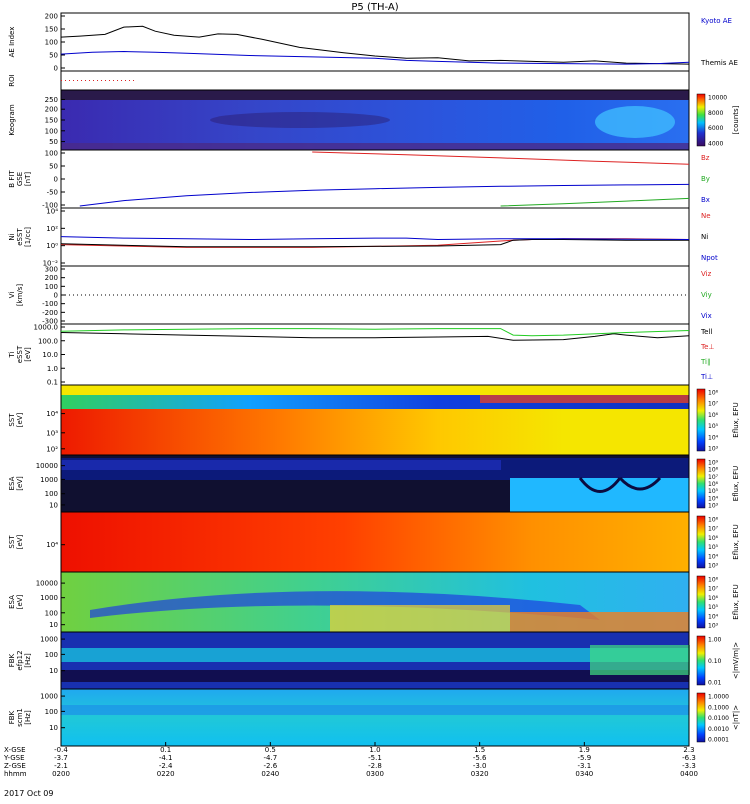  I want to click on xtick-x-4: 1.5, so click(479, 750).